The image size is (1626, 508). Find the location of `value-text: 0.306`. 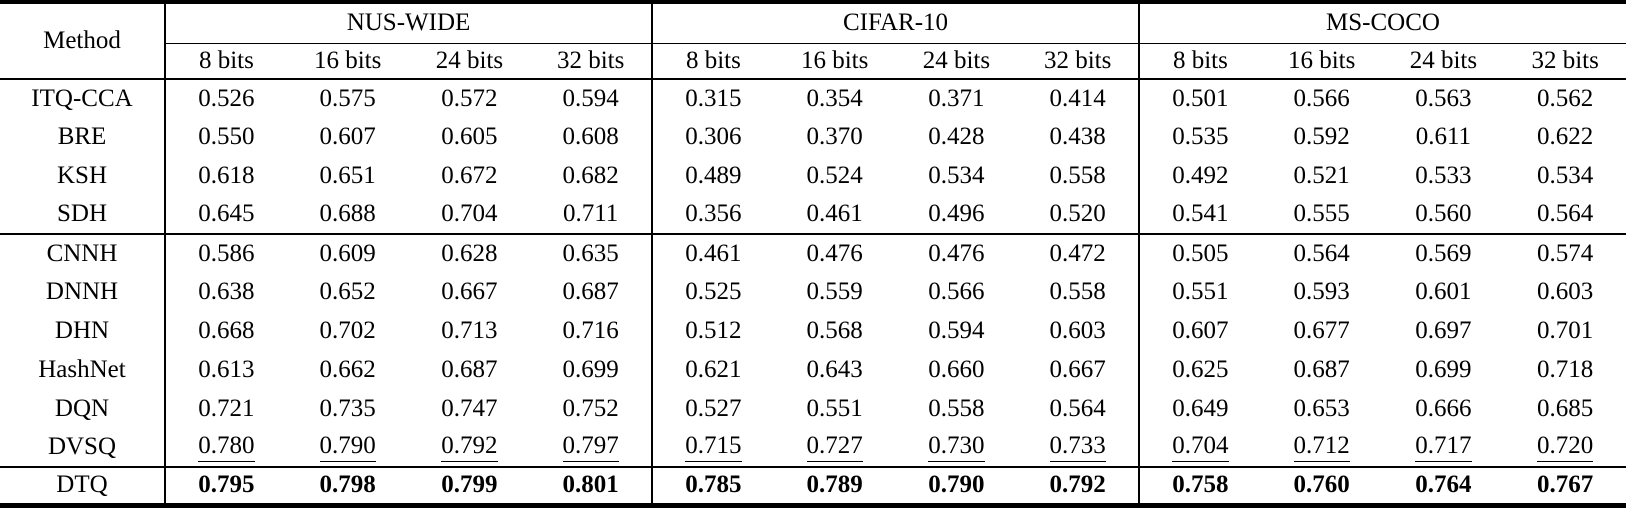

value-text: 0.306 is located at coordinates (713, 137).